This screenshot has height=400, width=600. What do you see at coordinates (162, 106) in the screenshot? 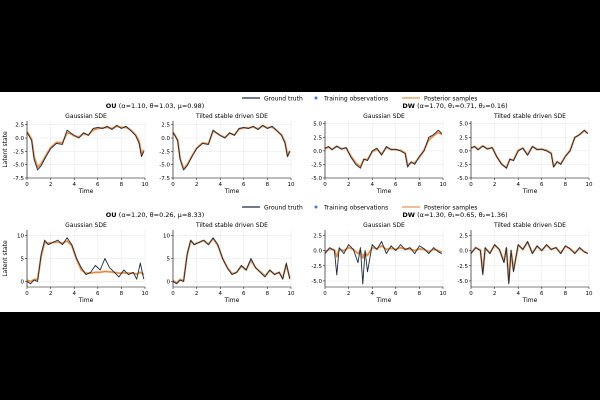
I see `group-params: (α=1.10, θ=1.03, μ=0.98)` at bounding box center [162, 106].